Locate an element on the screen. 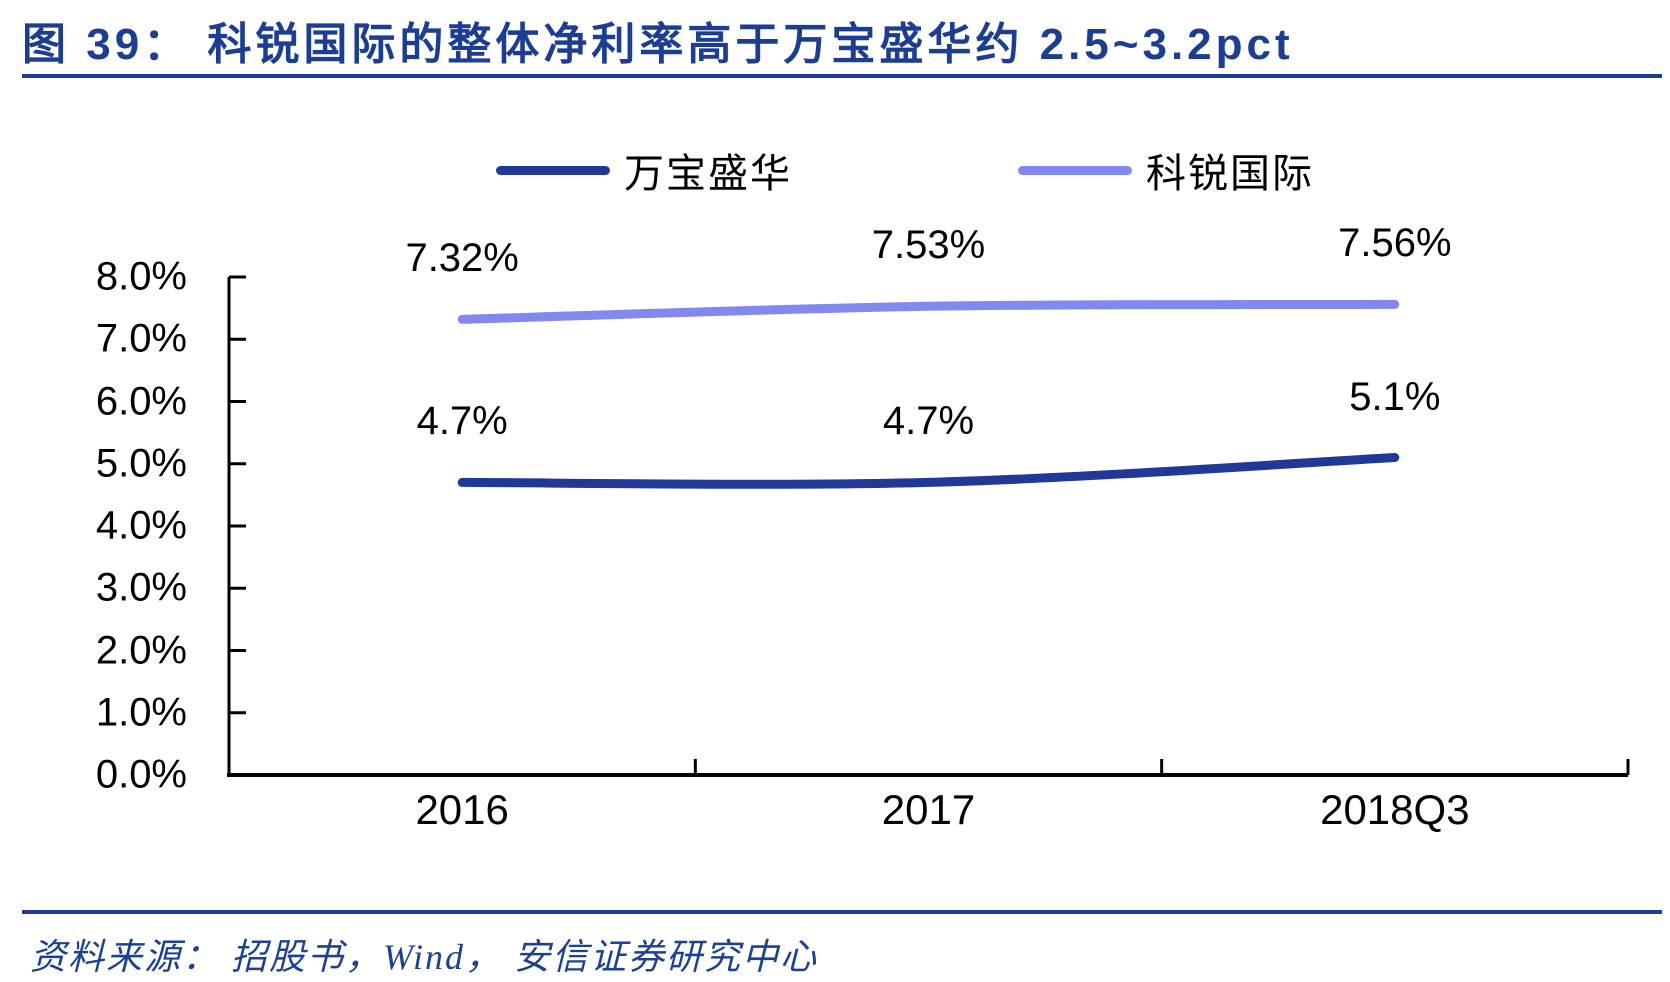 This screenshot has height=982, width=1670. y-axis-tick-label: 1.0% is located at coordinates (141, 712).